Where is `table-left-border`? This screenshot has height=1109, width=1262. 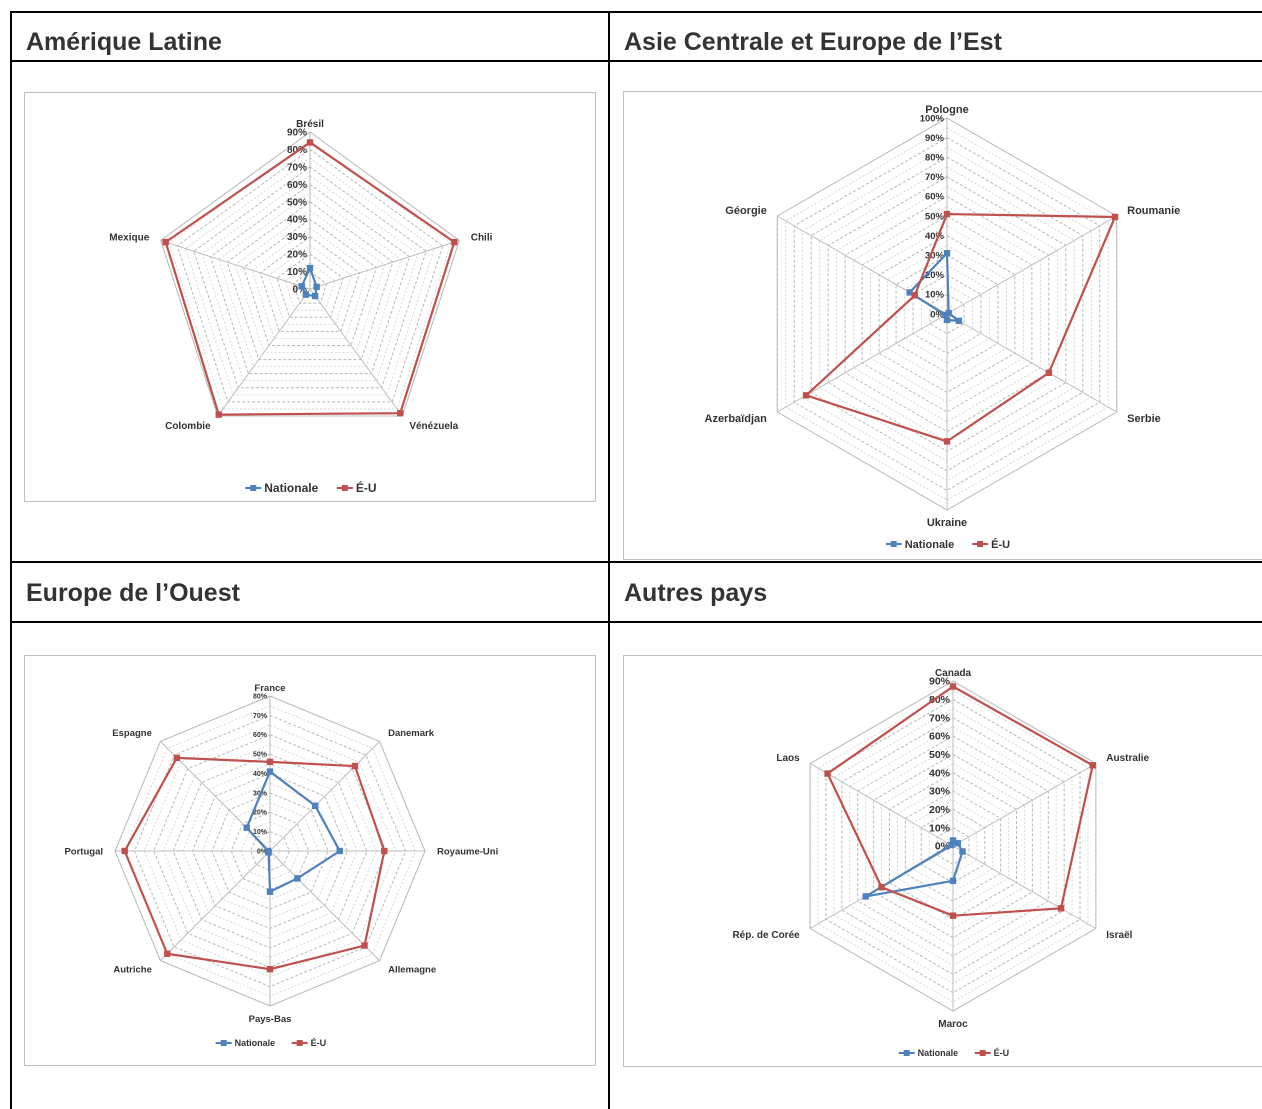
table-left-border is located at coordinates (11, 560).